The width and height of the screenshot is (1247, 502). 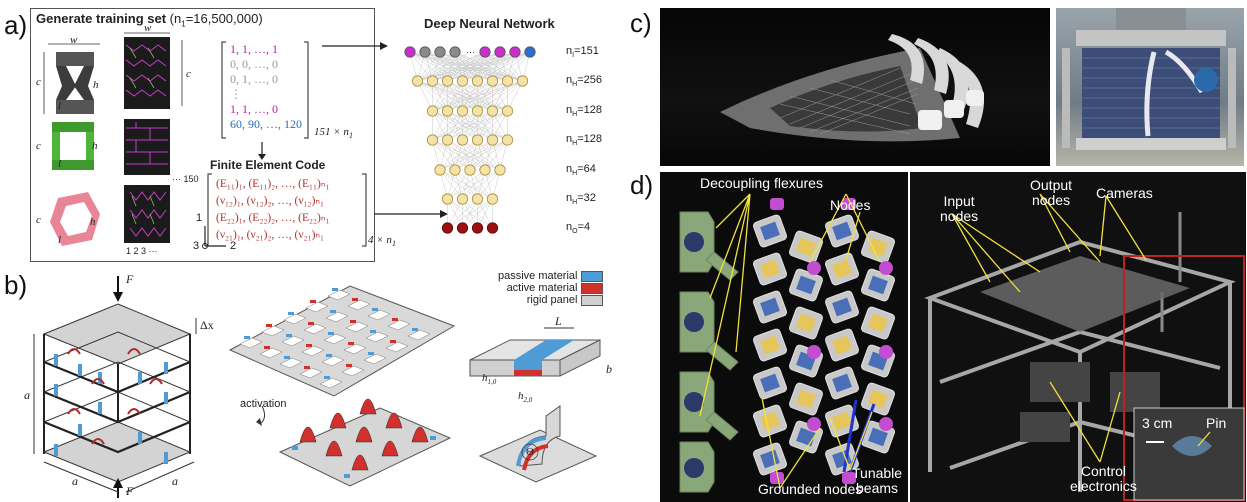 What do you see at coordinates (96, 85) in the screenshot?
I see `dim-h-1: h` at bounding box center [96, 85].